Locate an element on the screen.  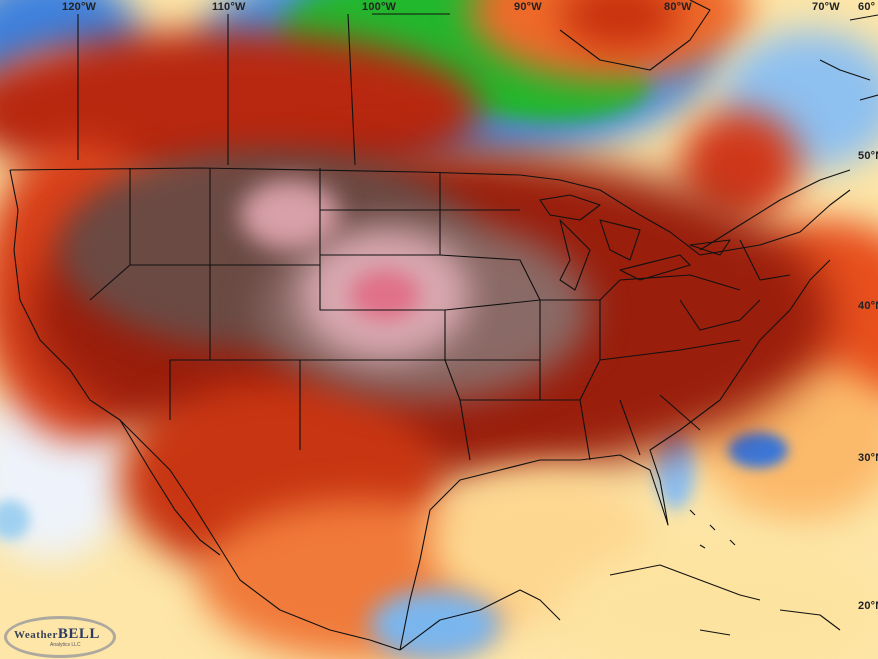
lake-michigan is located at coordinates (575, 255).